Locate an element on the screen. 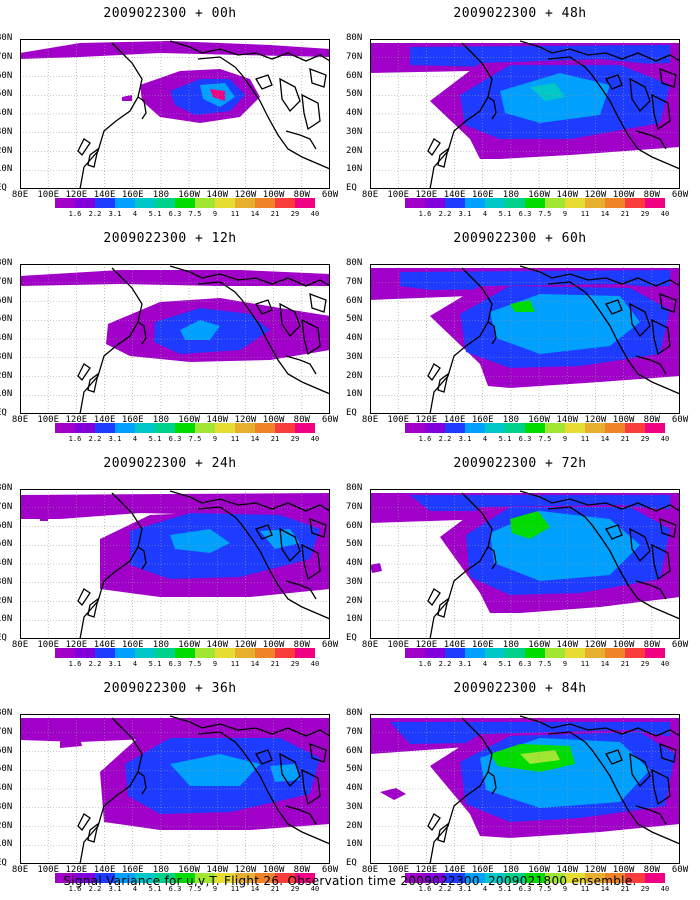 The image size is (700, 900). colorbar-label: 14 is located at coordinates (605, 664).